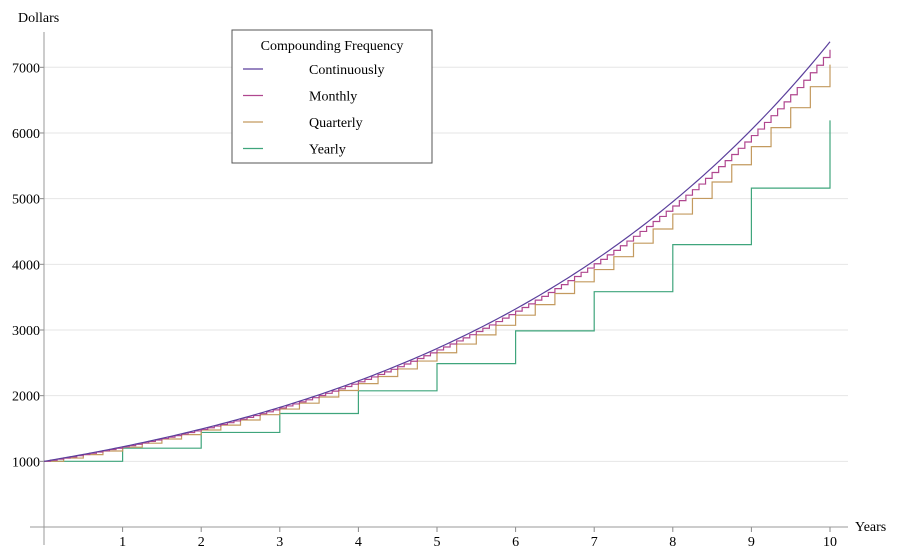 This screenshot has height=560, width=900. What do you see at coordinates (594, 542) in the screenshot?
I see `x-tick-label: 7` at bounding box center [594, 542].